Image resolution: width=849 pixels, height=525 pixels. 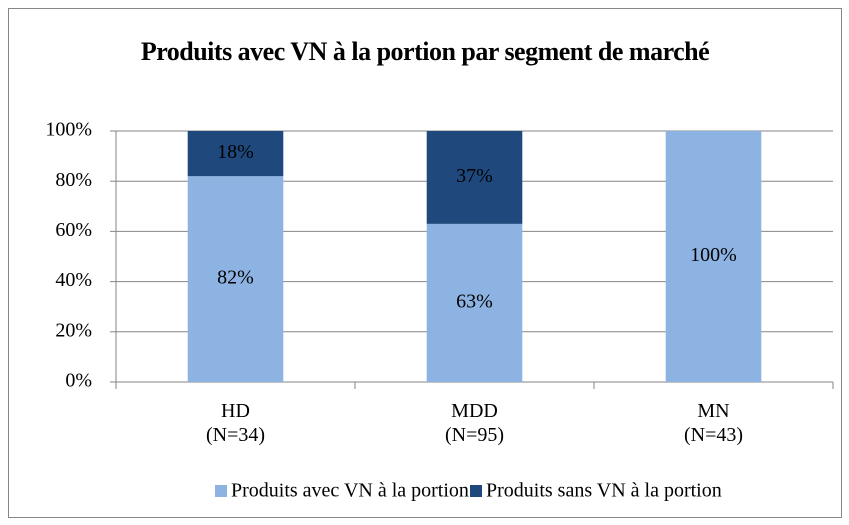 I want to click on x-tick-label: MN (N=43), so click(x=713, y=423).